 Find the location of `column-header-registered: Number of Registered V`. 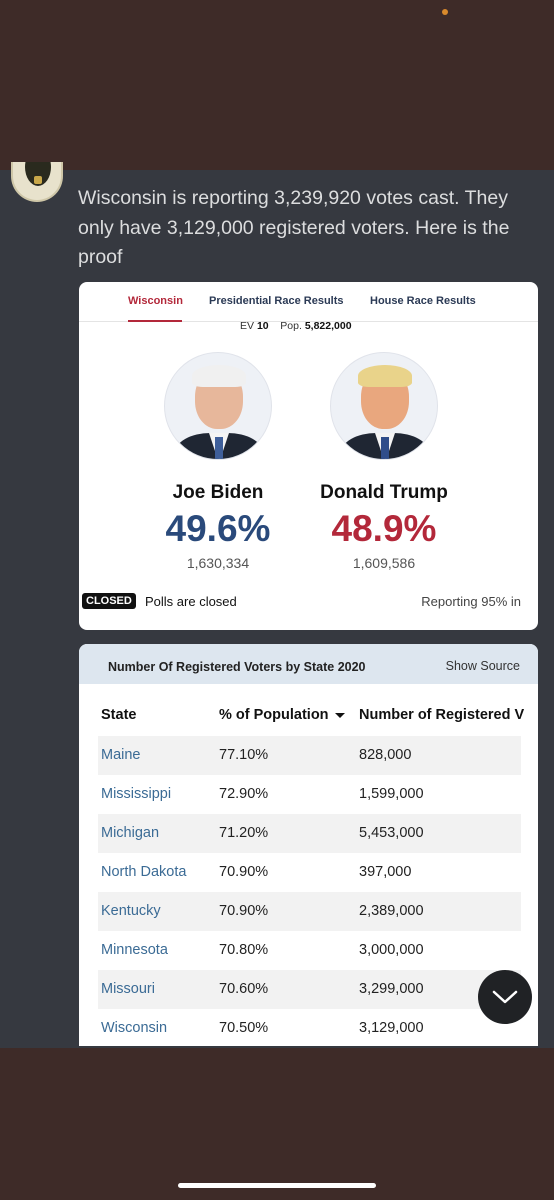

column-header-registered: Number of Registered V is located at coordinates (442, 715).